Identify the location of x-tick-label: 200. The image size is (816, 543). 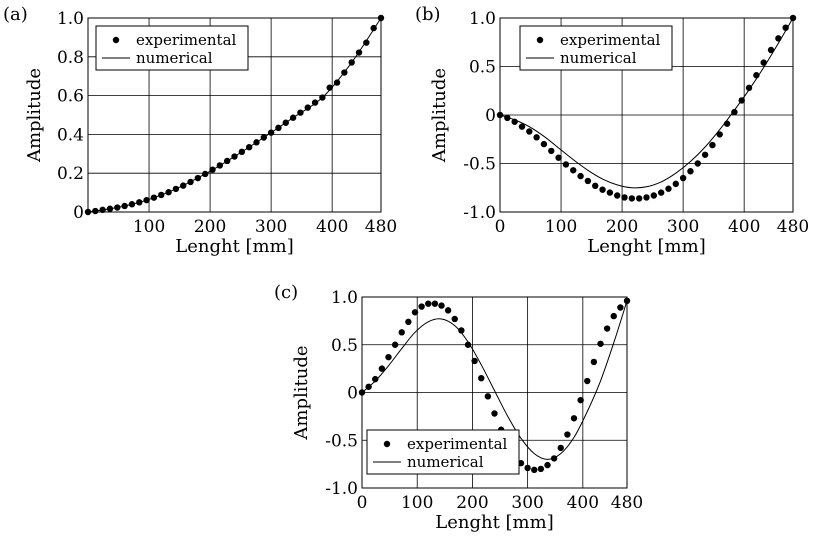
(472, 503).